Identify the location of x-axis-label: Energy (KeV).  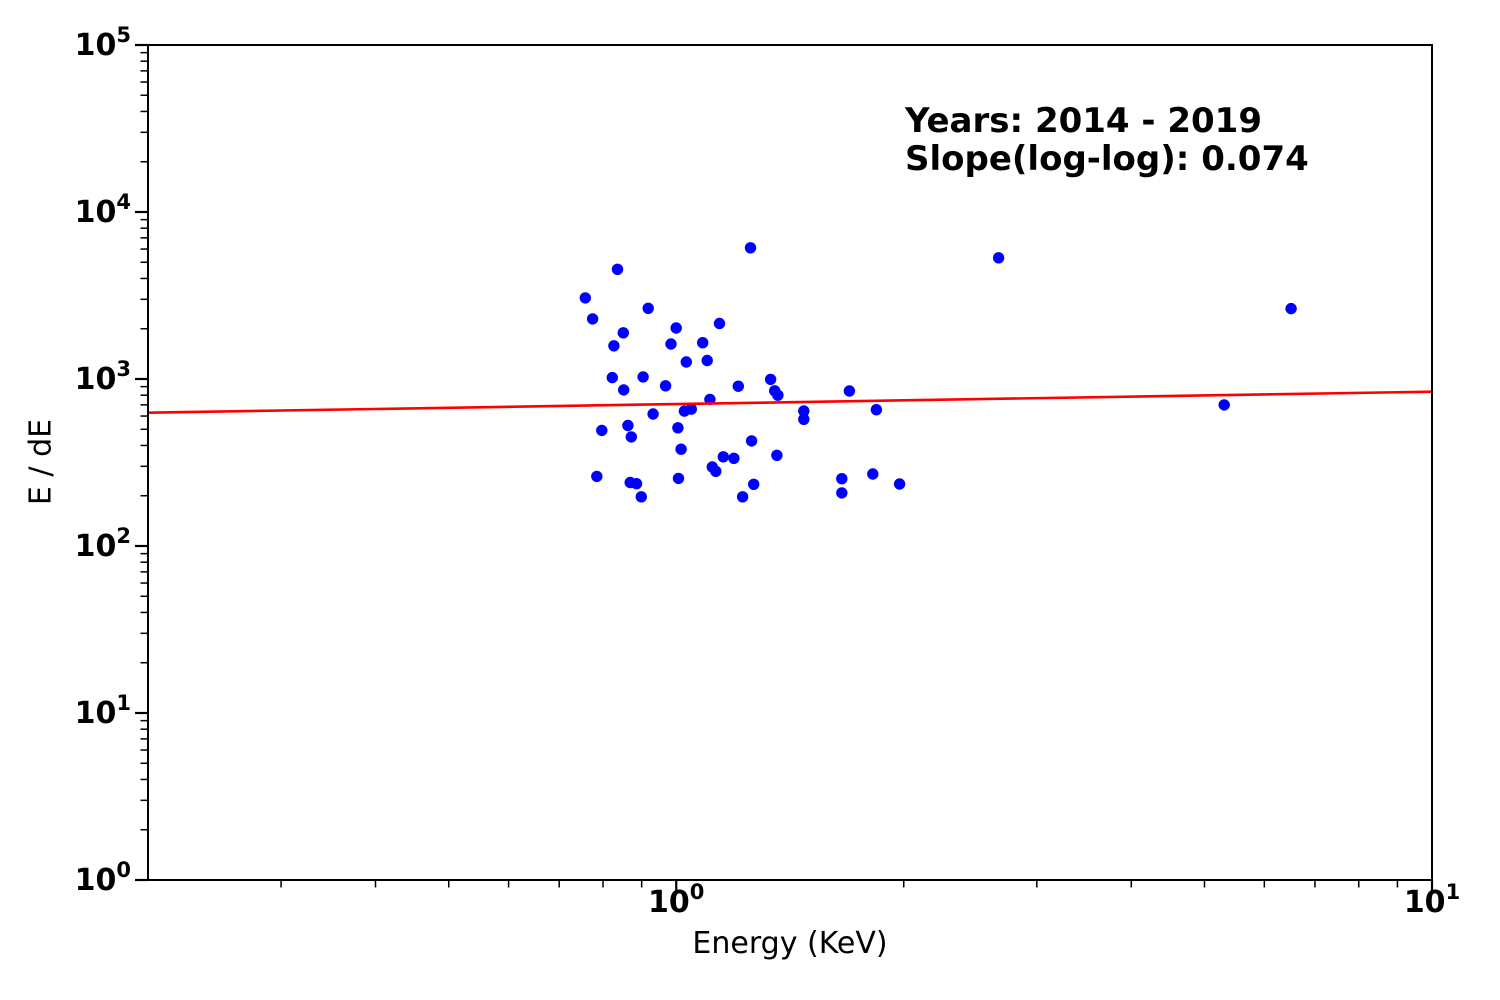
(790, 943).